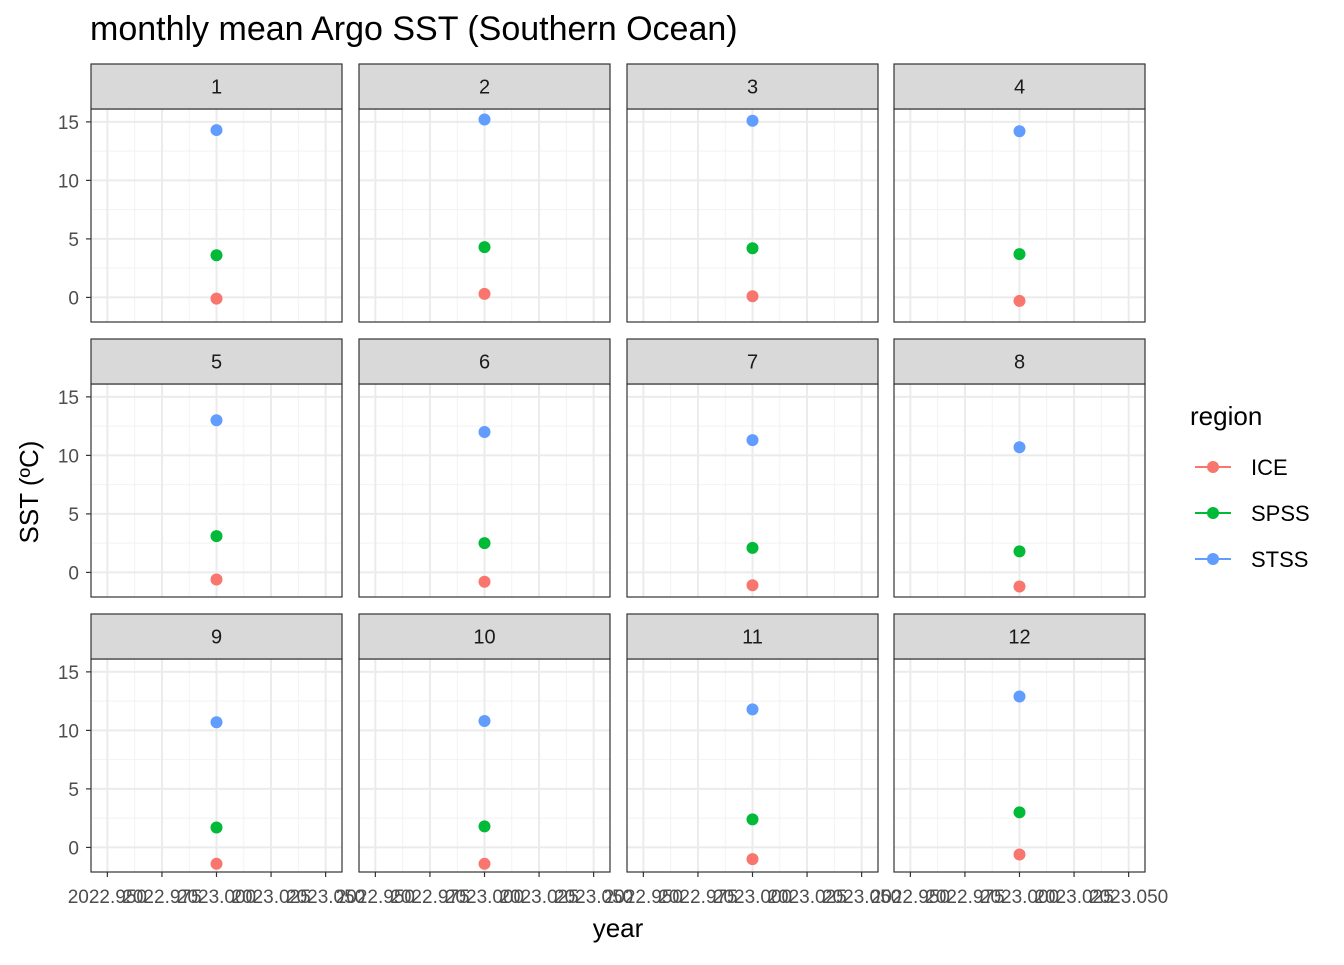  Describe the element at coordinates (1252, 513) in the screenshot. I see `legend-key-spss: SPSS` at that location.